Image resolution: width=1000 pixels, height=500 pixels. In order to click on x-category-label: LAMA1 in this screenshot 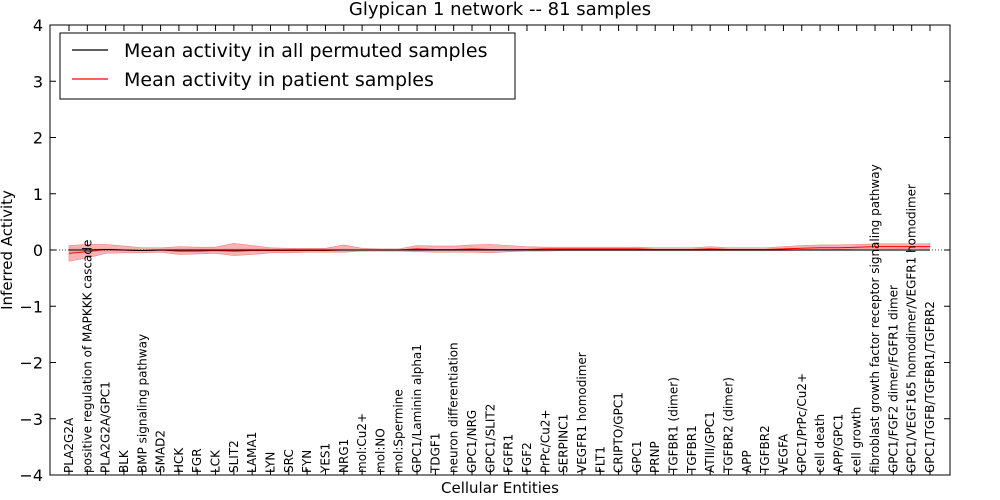, I will do `click(252, 452)`.